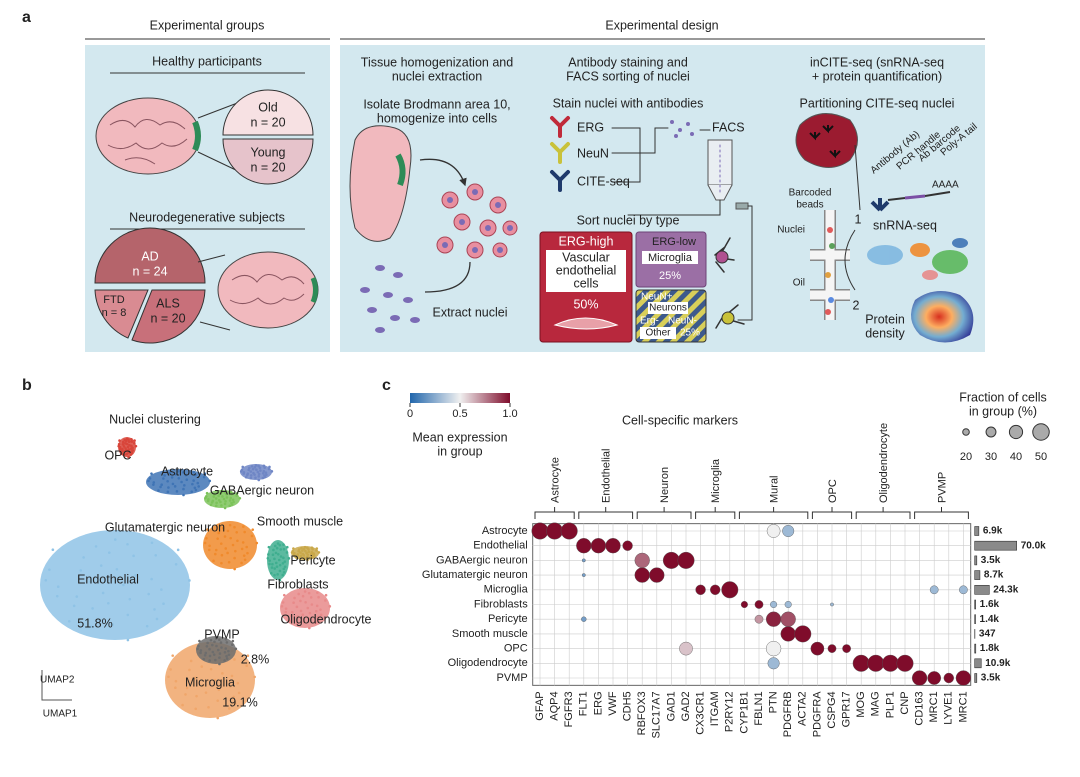  Describe the element at coordinates (167, 318) in the screenshot. I see `label: n = 20` at that location.